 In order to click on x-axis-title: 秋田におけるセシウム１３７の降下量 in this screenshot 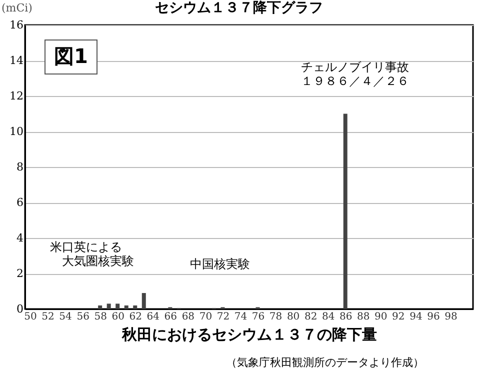, I will do `click(249, 335)`.